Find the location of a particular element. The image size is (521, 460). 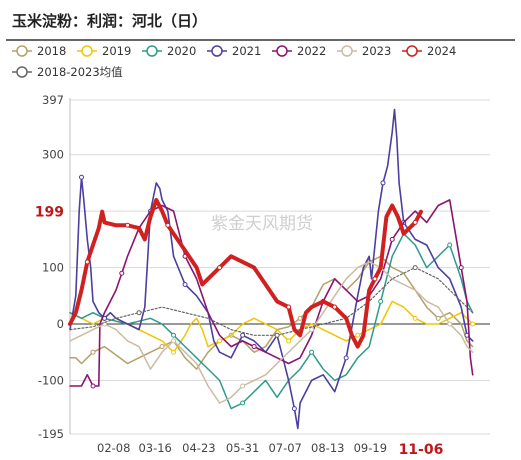

legend-item: 2022 is located at coordinates (299, 51).